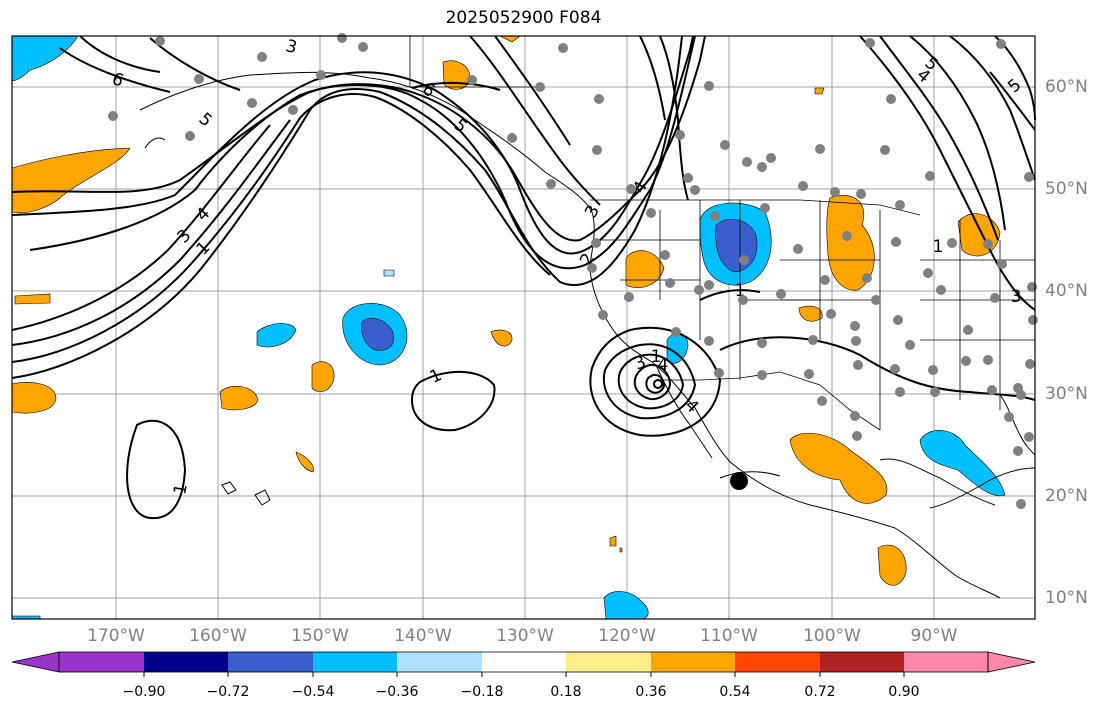 The height and width of the screenshot is (712, 1105). Describe the element at coordinates (1011, 662) in the screenshot. I see `colorbar-extend-max` at that location.